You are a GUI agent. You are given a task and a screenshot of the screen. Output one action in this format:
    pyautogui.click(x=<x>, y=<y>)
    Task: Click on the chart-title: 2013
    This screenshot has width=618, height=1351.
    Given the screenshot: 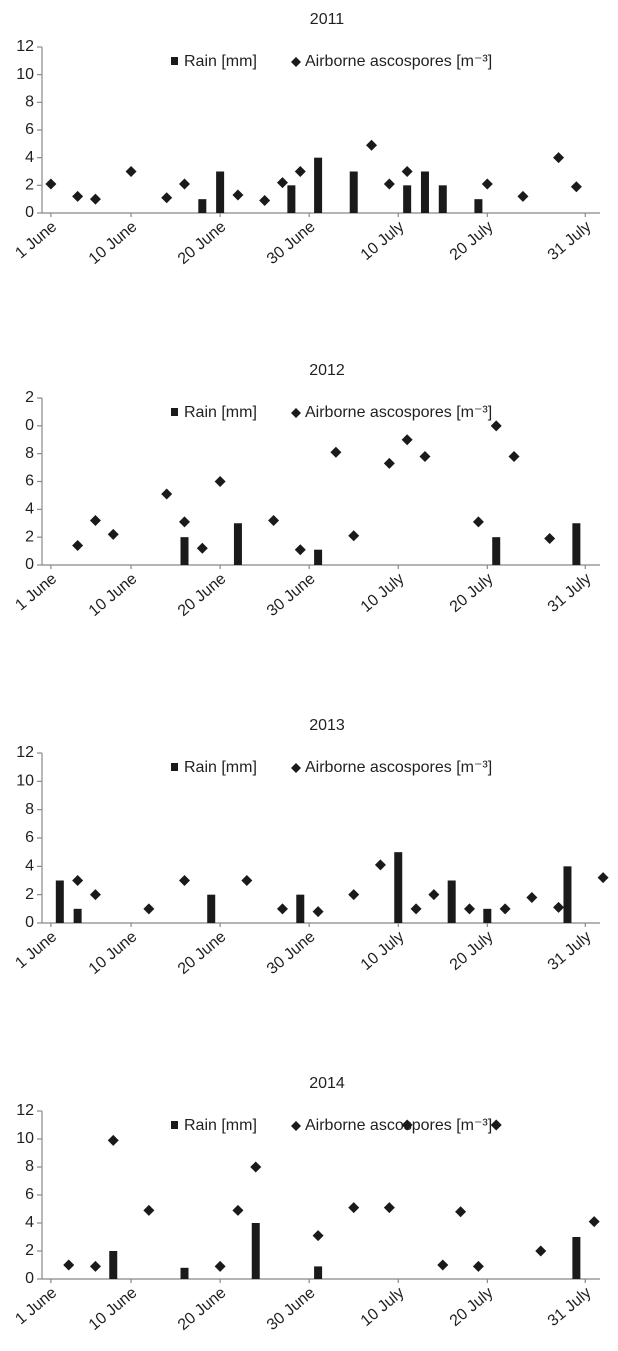 What is the action you would take?
    pyautogui.click(x=327, y=725)
    